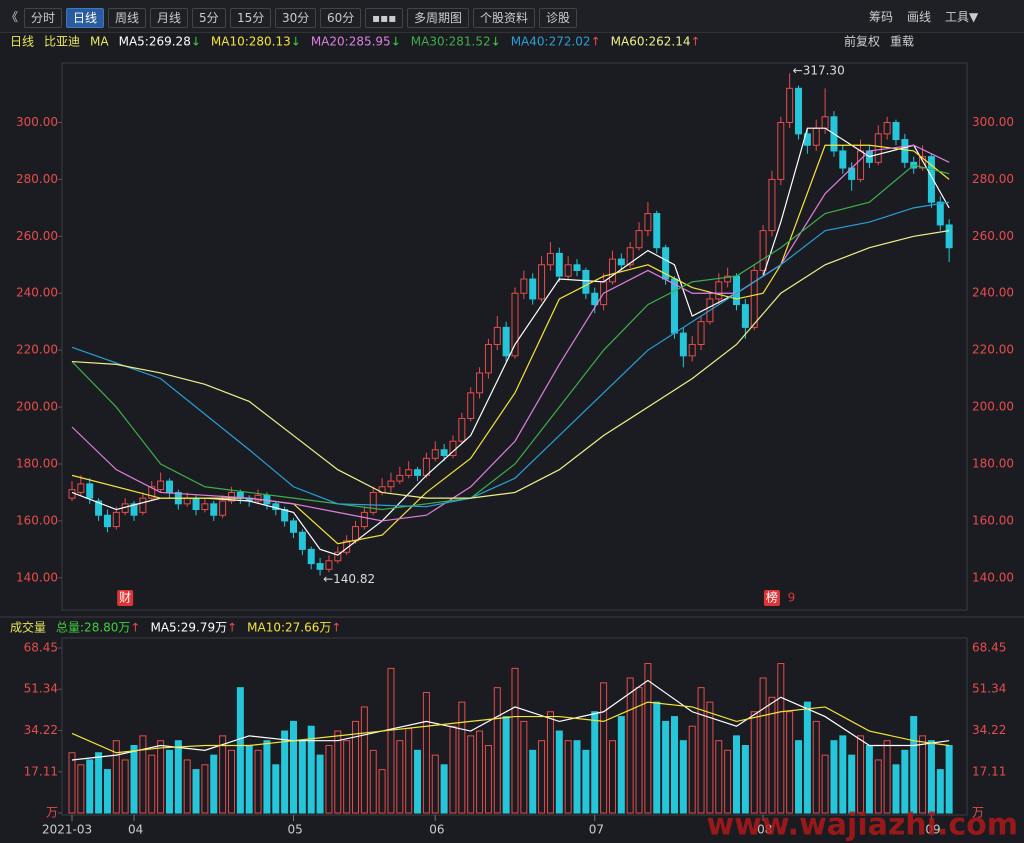 This screenshot has width=1024, height=843. What do you see at coordinates (862, 825) in the screenshot?
I see `watermark: www.wajiazhi.com` at bounding box center [862, 825].